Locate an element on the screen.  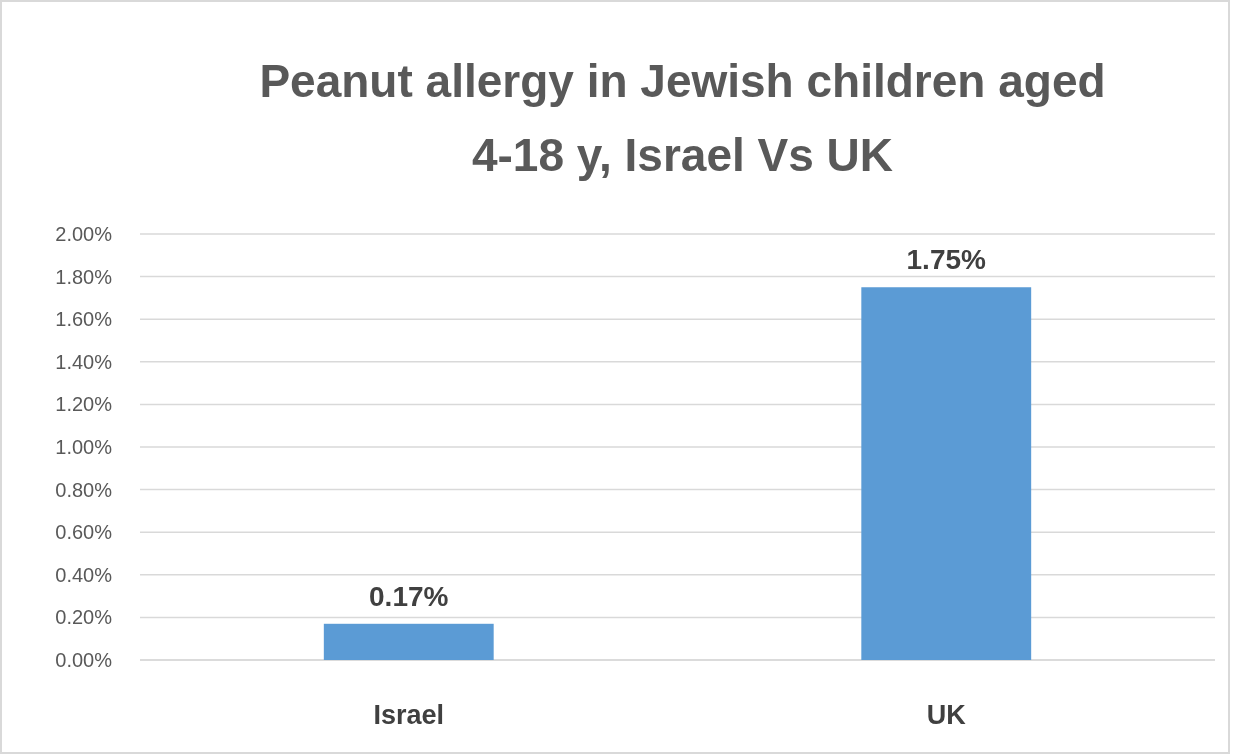
data-label: 1.75% is located at coordinates (946, 260).